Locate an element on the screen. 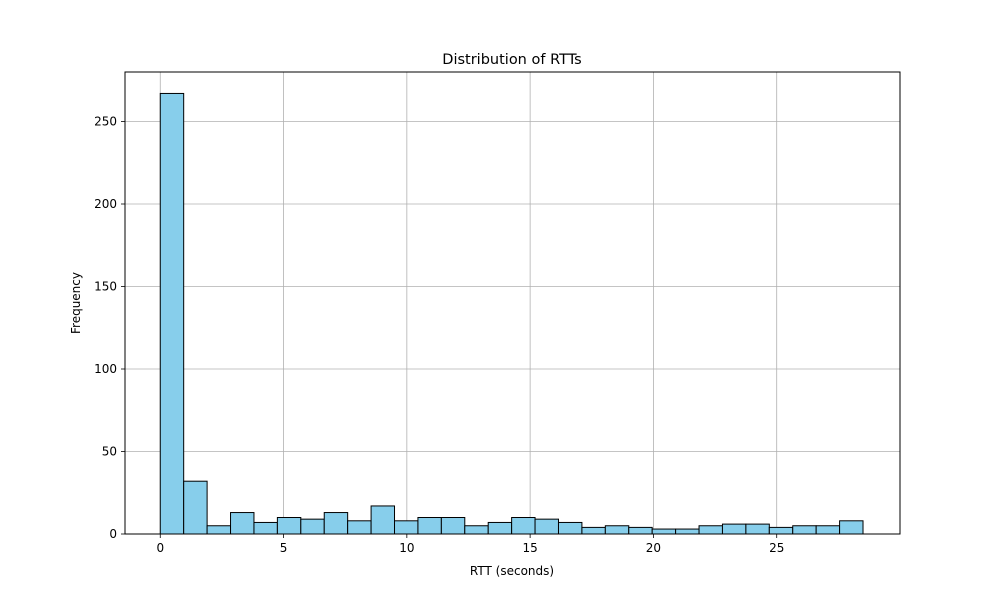 This screenshot has height=604, width=1000. y-tick-label: 150 is located at coordinates (105, 287).